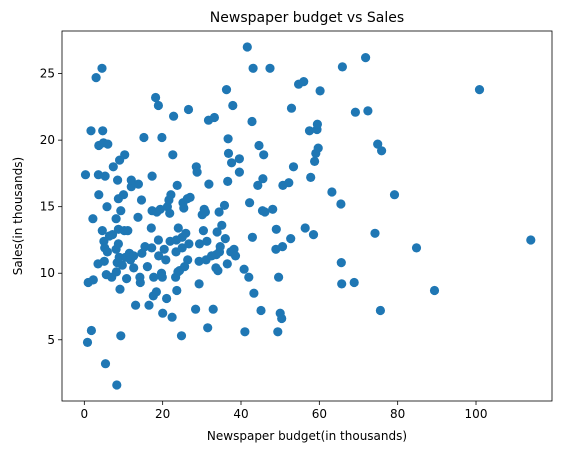  I want to click on x-tick-label: 100, so click(476, 414).